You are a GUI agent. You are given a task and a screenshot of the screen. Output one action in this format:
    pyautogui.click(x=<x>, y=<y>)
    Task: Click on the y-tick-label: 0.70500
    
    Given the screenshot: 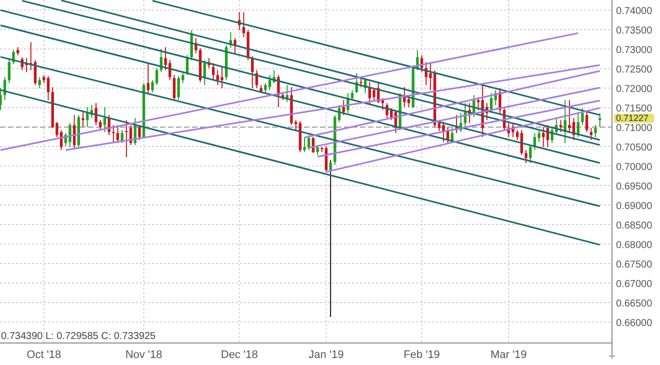 What is the action you would take?
    pyautogui.click(x=634, y=148)
    